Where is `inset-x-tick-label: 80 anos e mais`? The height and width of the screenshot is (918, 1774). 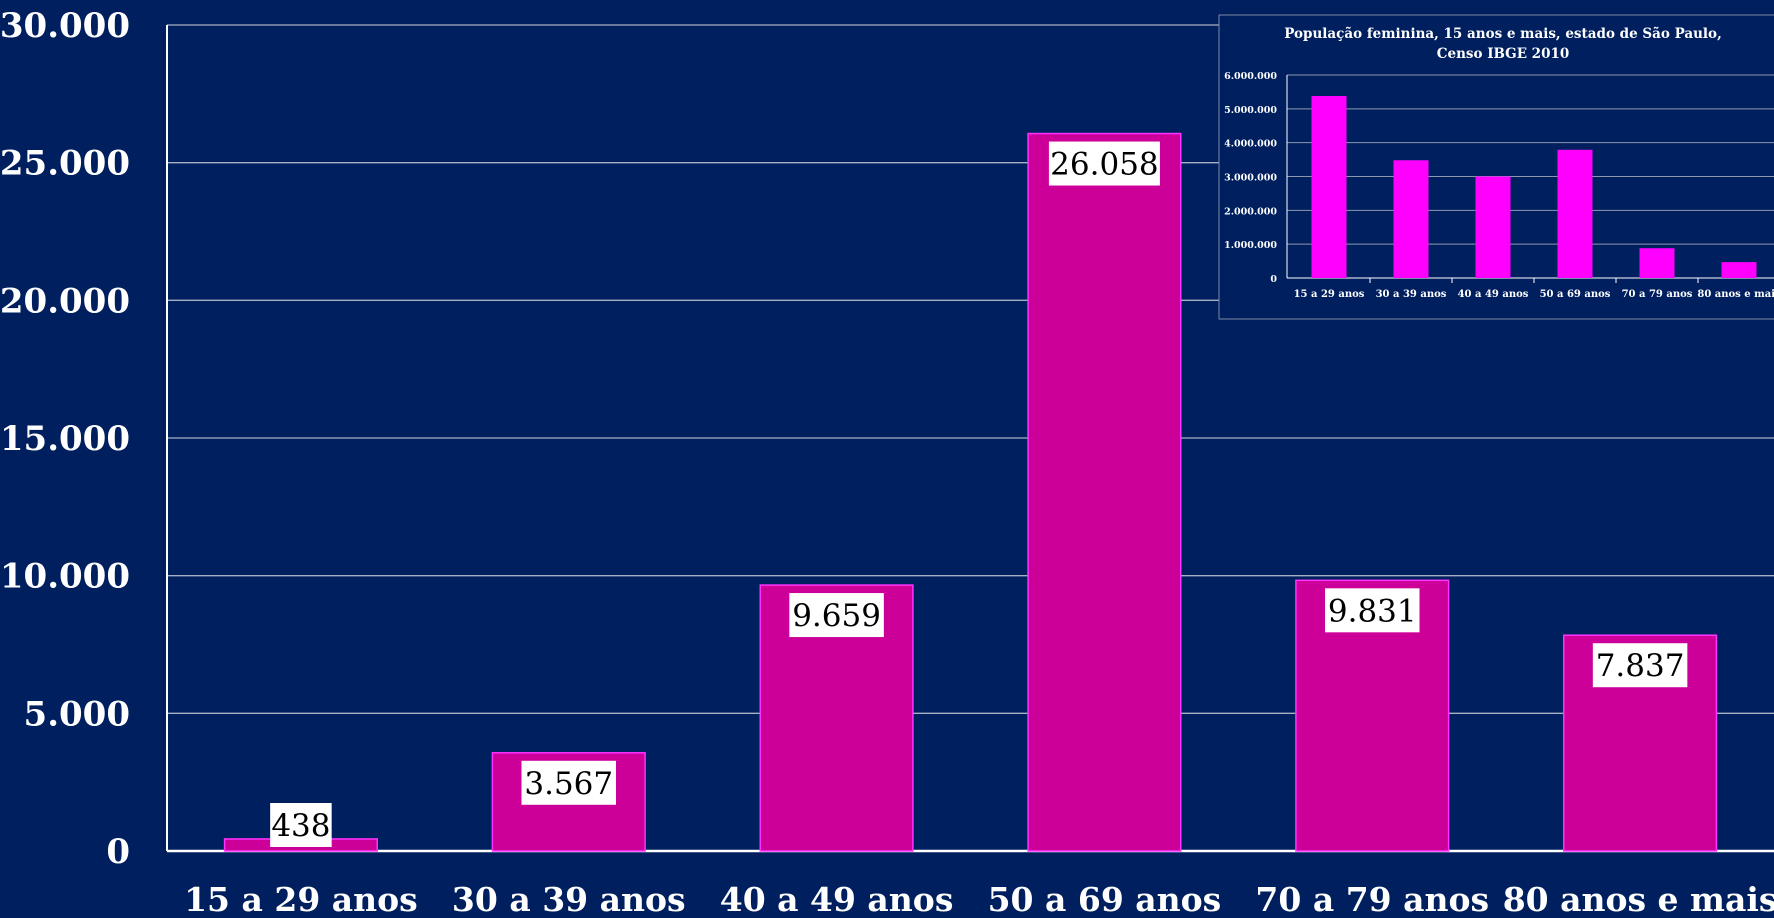
inset-x-tick-label: 80 anos e mais is located at coordinates (1735, 294).